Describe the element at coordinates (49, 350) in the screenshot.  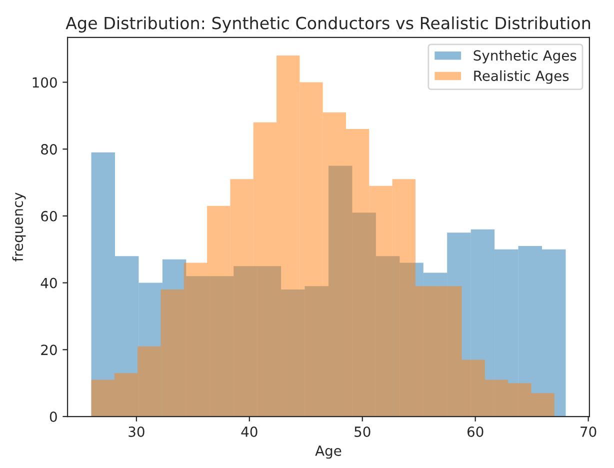
I see `y-tick-label: 20` at that location.